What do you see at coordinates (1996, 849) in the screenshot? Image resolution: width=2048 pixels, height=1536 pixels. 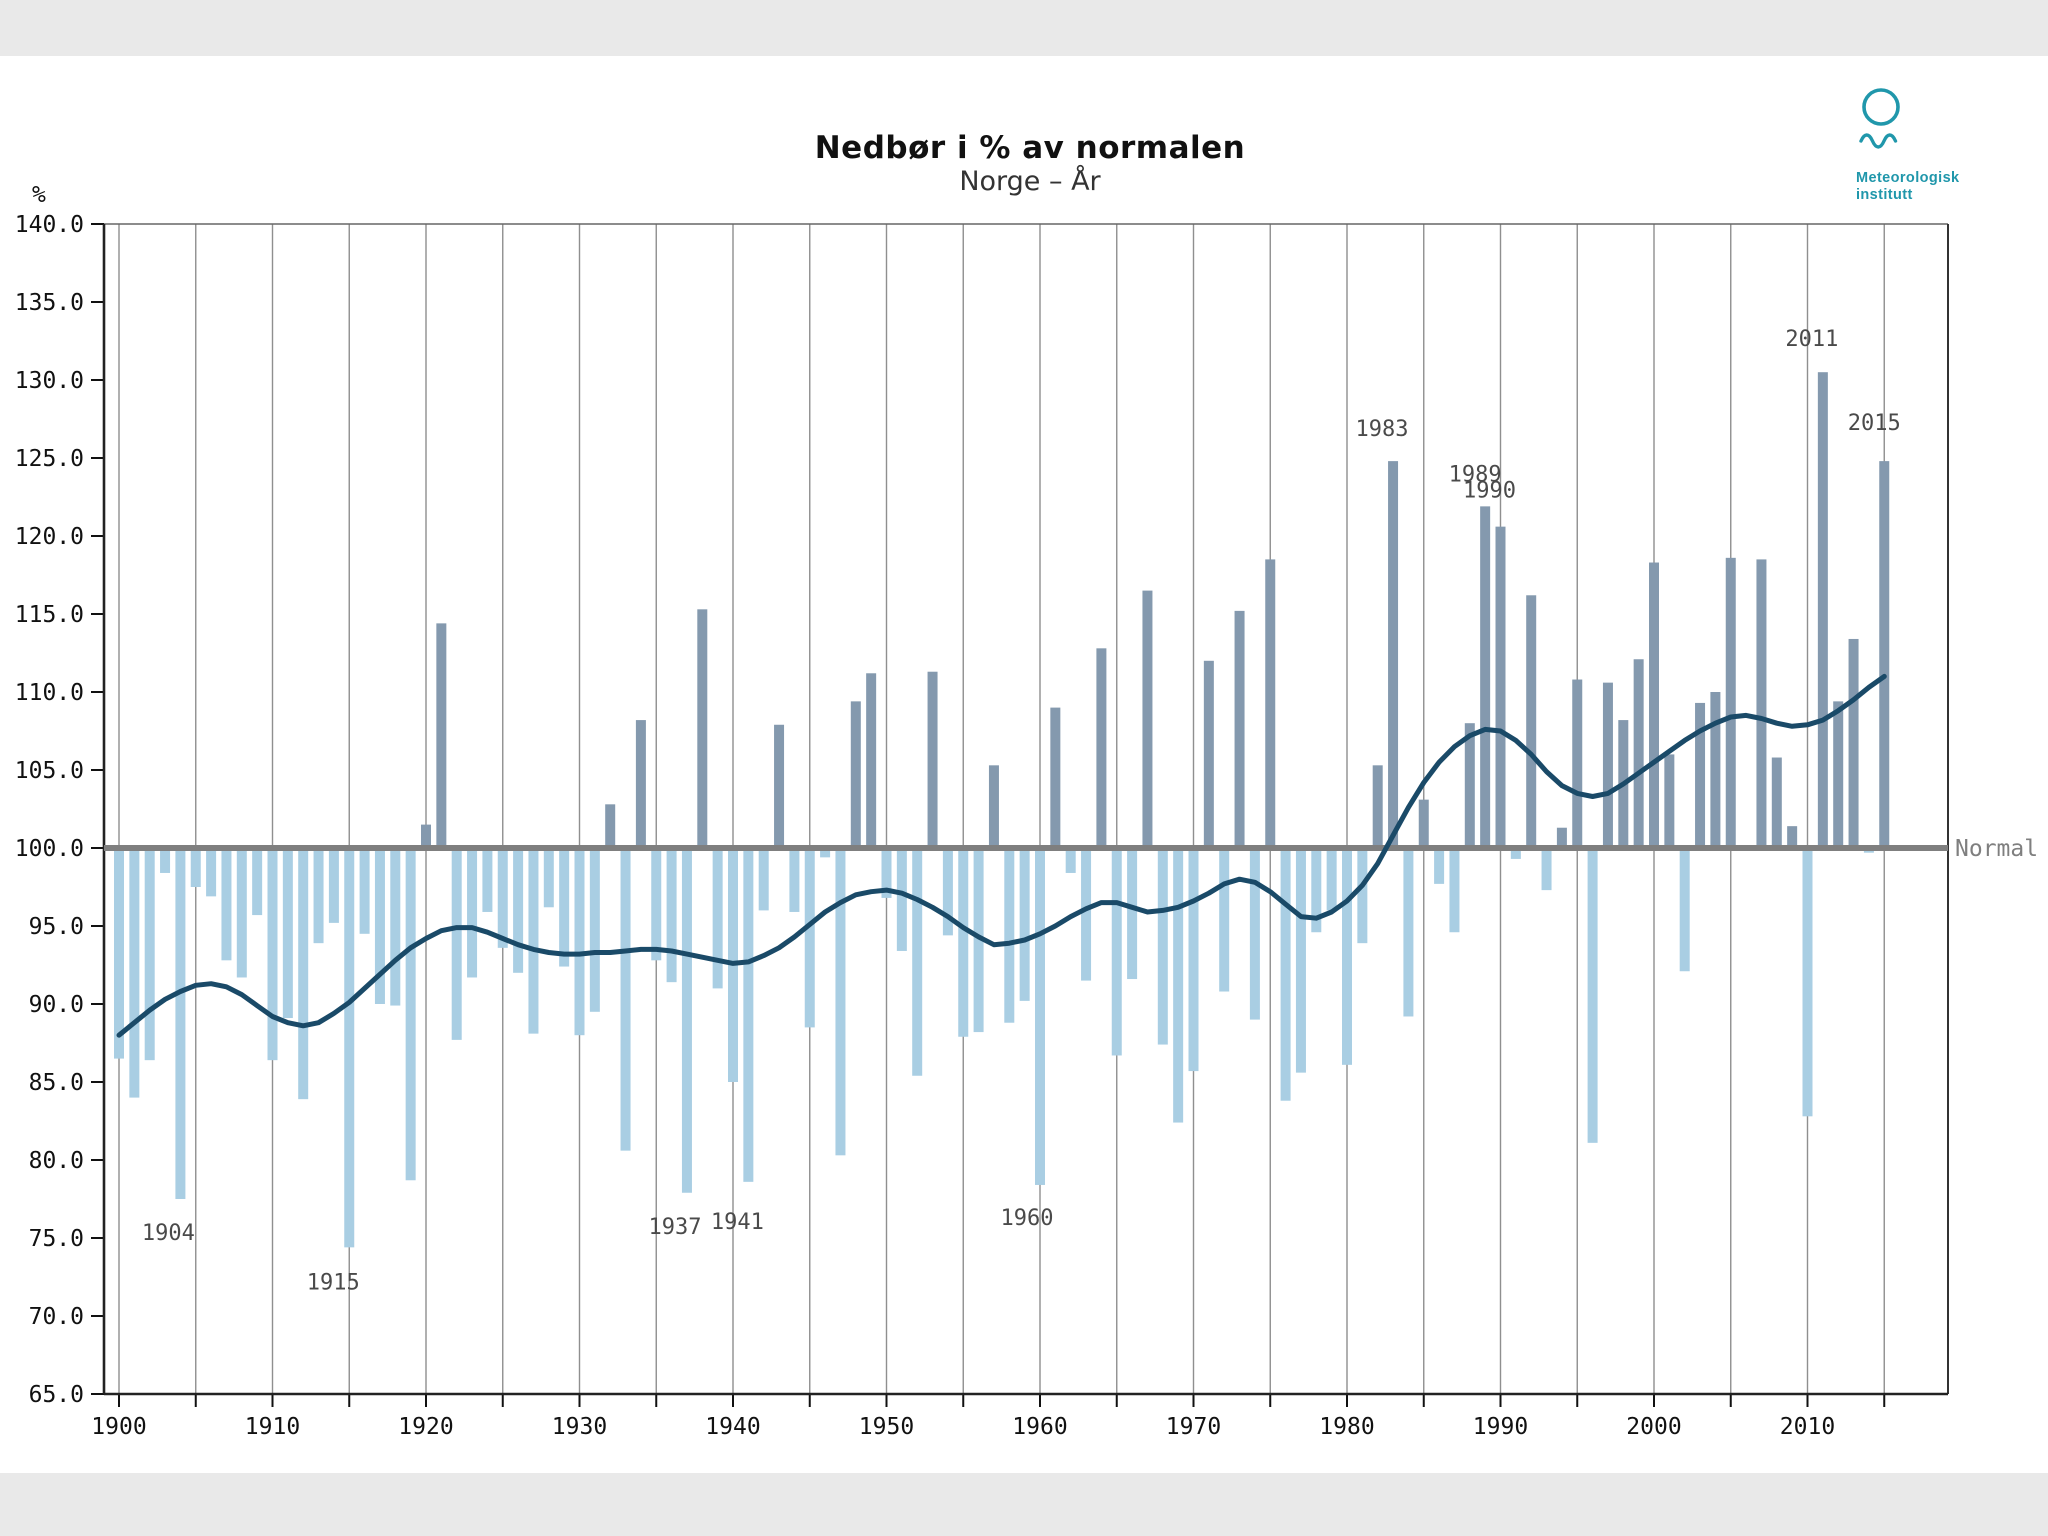 I see `normal-line-label: Normal` at bounding box center [1996, 849].